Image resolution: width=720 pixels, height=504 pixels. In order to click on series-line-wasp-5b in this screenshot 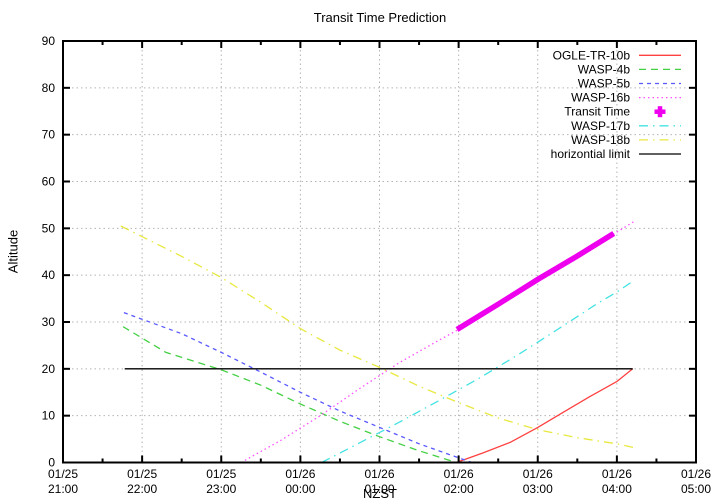, I will do `click(298, 387)`.